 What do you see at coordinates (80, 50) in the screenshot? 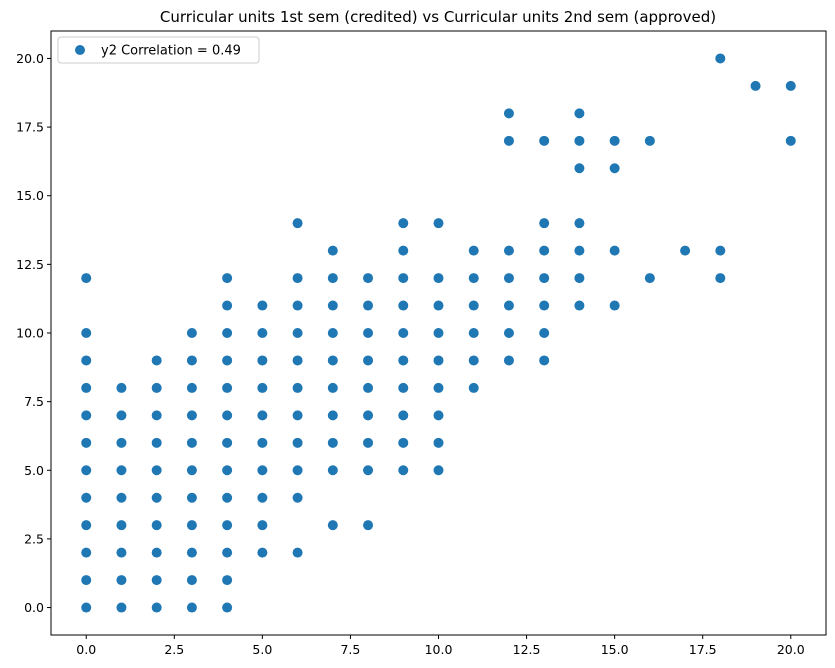
I see `legend-marker` at bounding box center [80, 50].